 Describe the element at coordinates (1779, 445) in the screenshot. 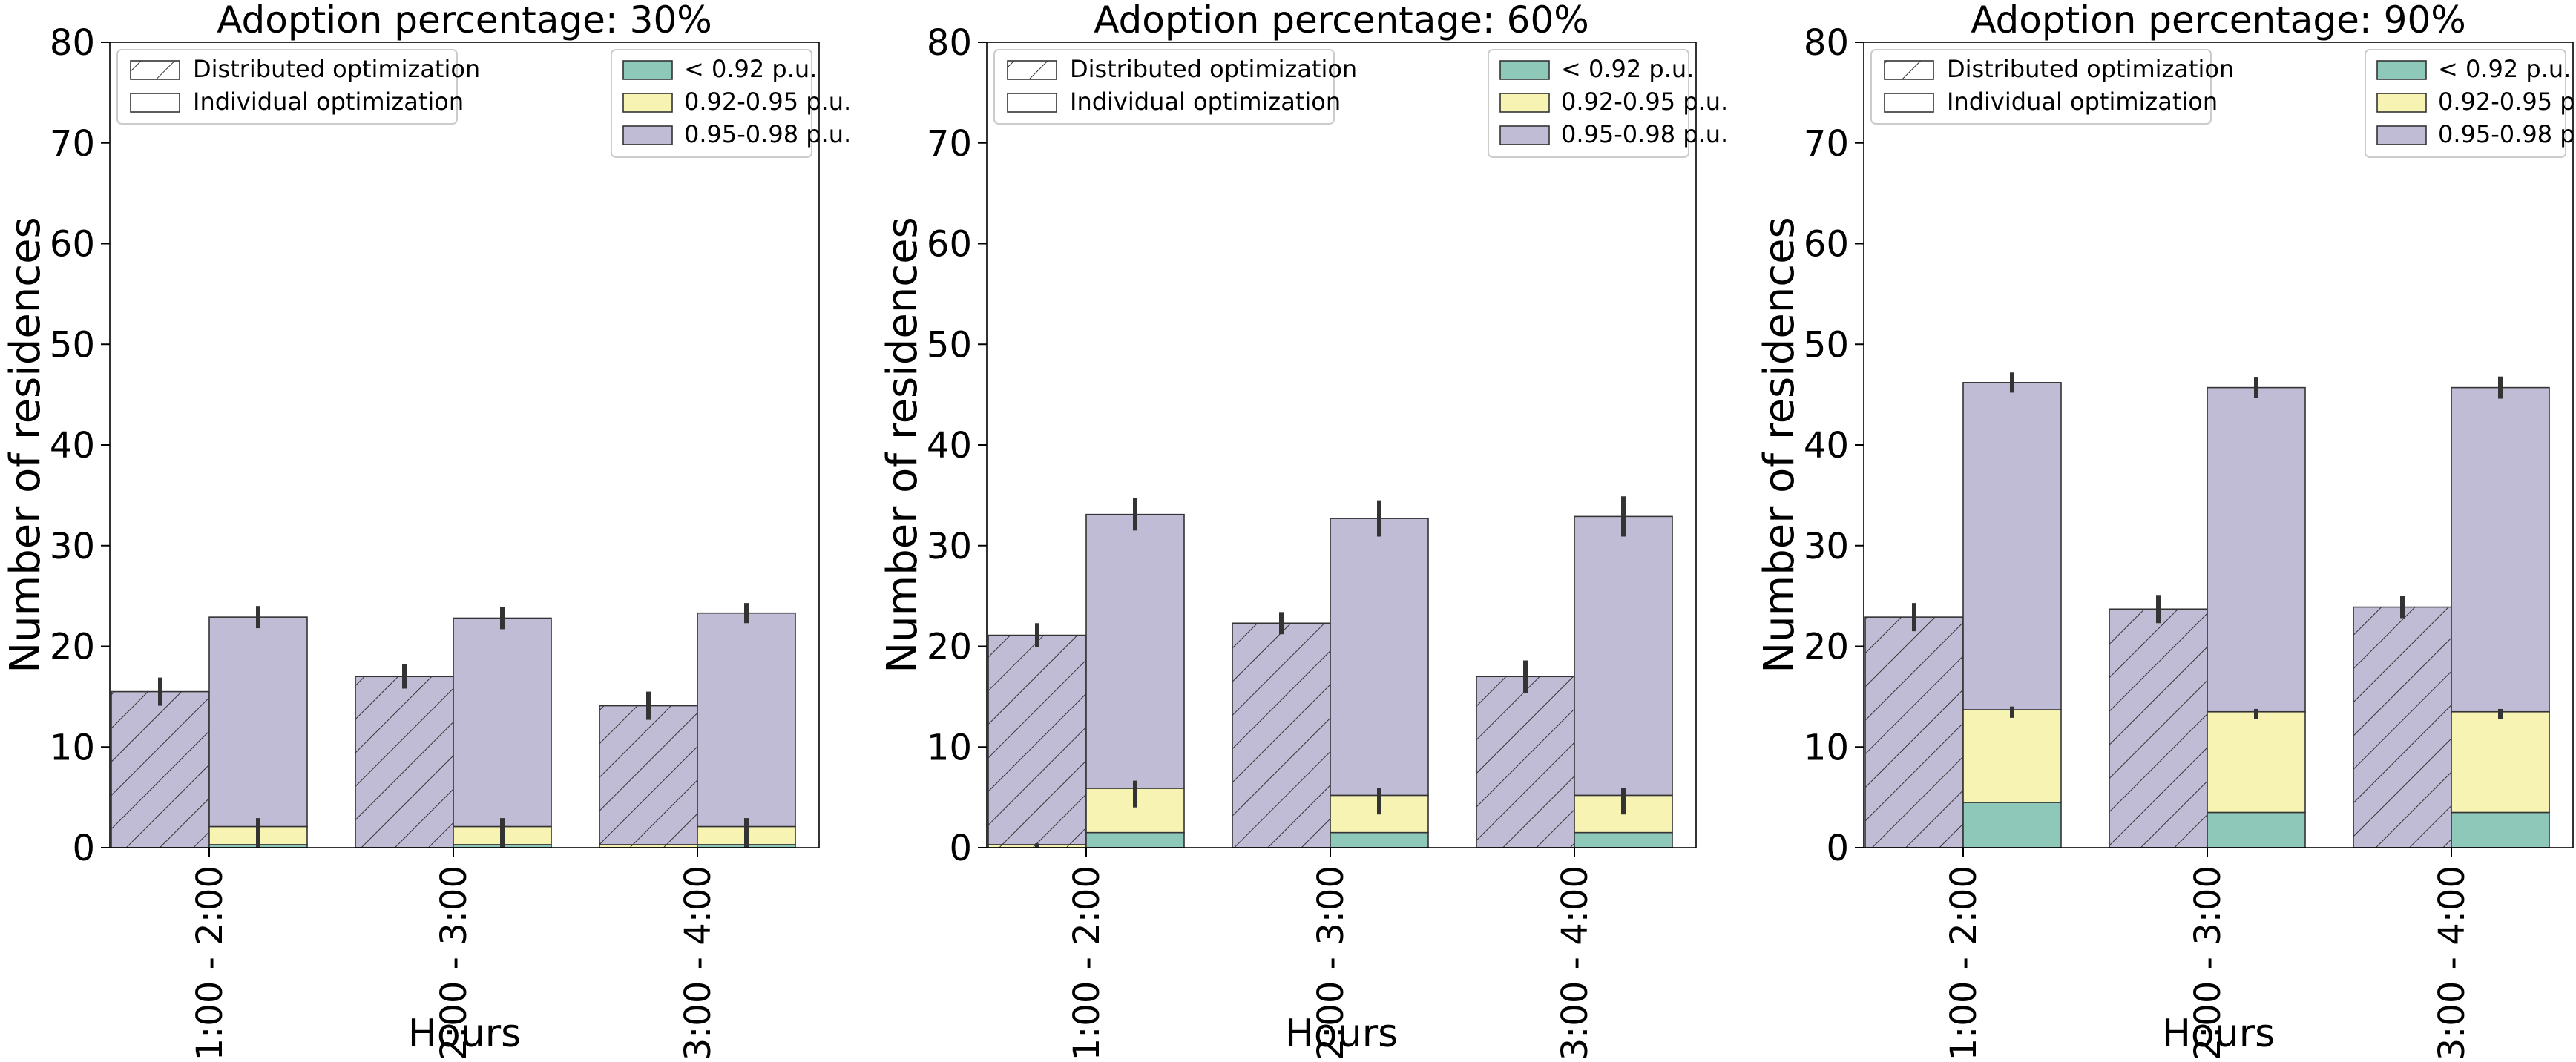

I see `y-axis-label: Number of residences` at that location.